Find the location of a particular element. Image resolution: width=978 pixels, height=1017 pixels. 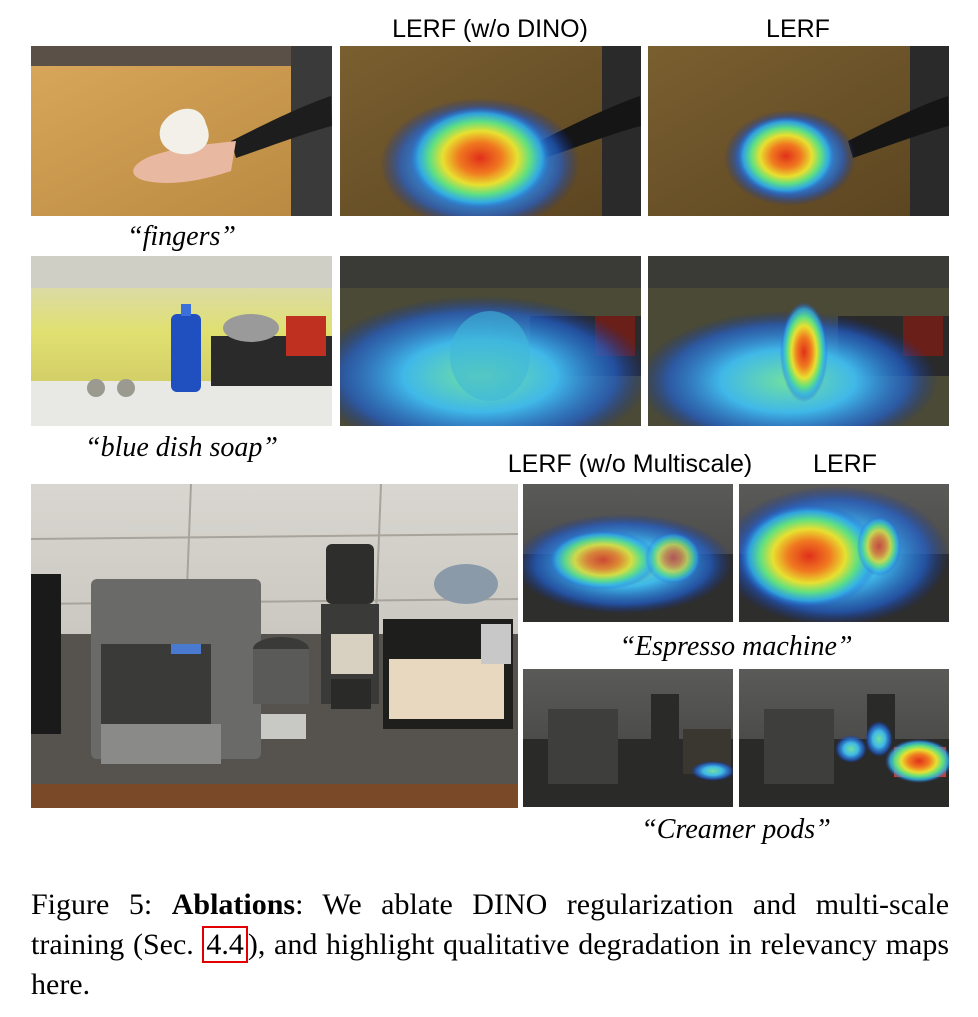

column-header-lerf-multiscale: LERF is located at coordinates (845, 464).